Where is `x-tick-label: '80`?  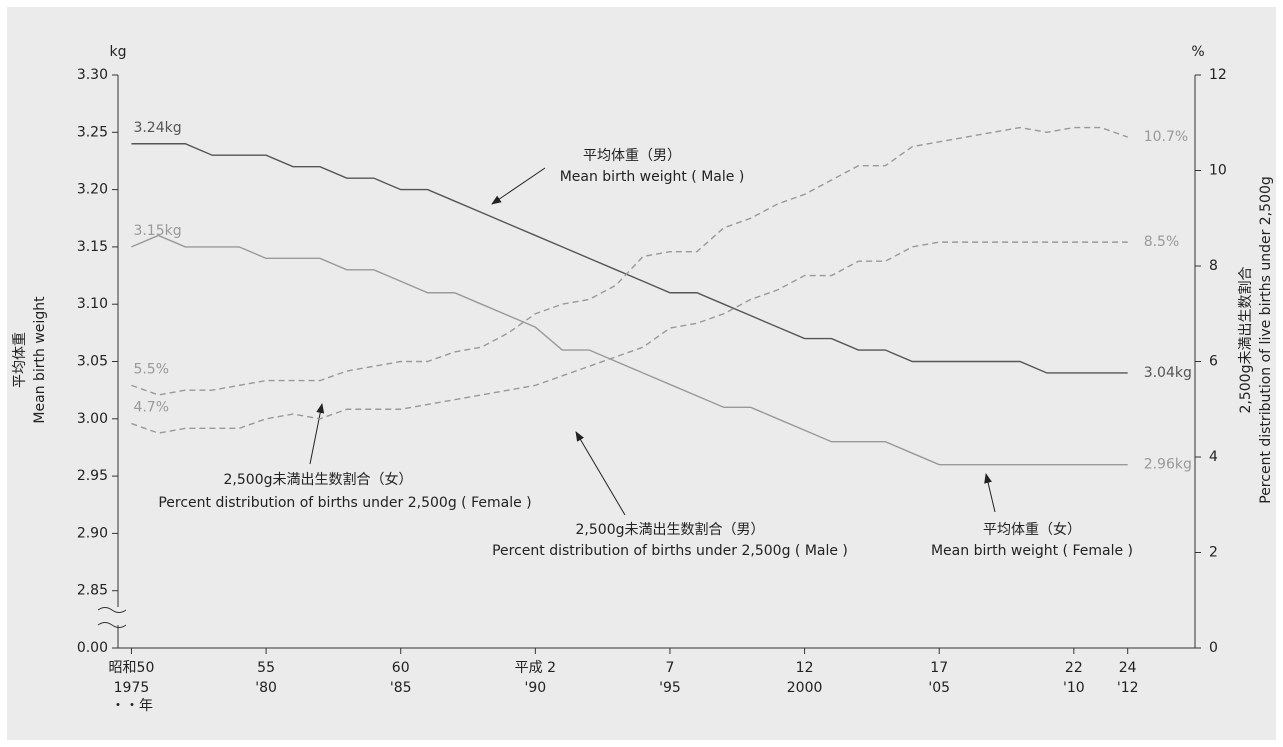
x-tick-label: '80 is located at coordinates (266, 688).